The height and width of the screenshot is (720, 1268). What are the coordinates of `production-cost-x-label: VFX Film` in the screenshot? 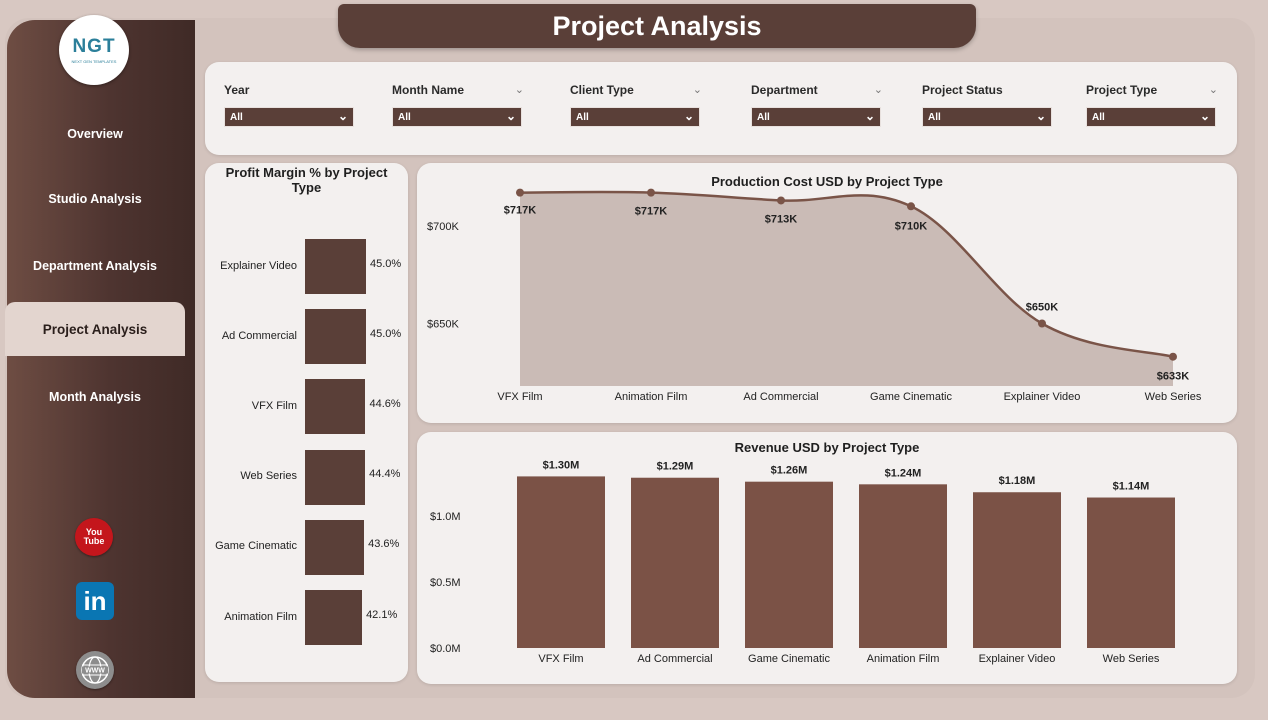 It's located at (519, 397).